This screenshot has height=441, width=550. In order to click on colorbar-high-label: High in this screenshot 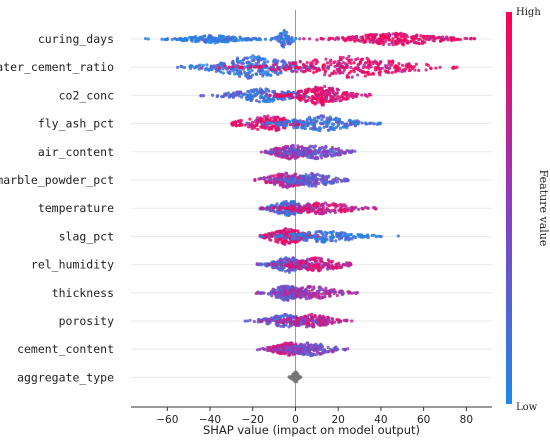, I will do `click(528, 12)`.